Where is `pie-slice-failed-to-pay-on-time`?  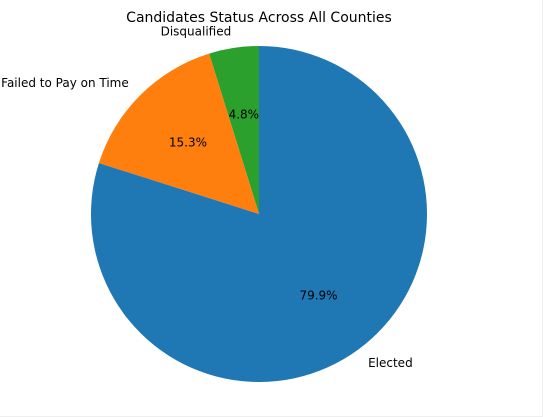
pie-slice-failed-to-pay-on-time is located at coordinates (178, 133).